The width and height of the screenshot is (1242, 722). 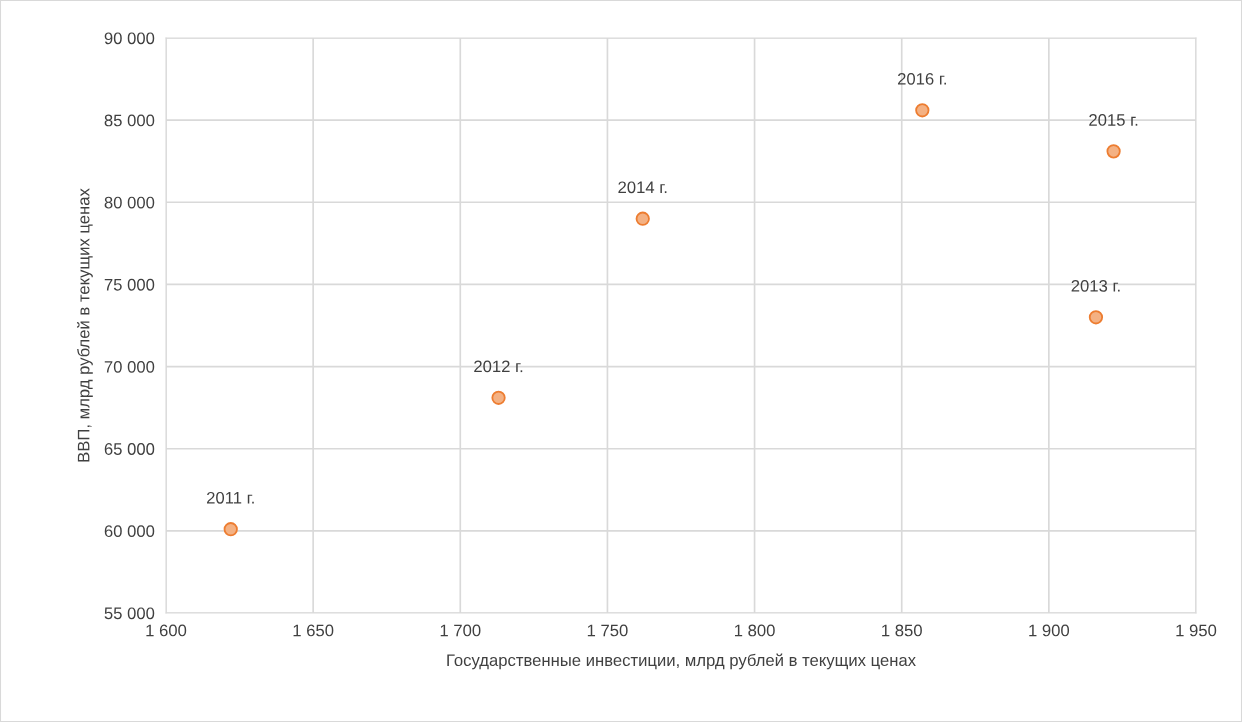 I want to click on x-tick-label: 1 650, so click(x=313, y=630).